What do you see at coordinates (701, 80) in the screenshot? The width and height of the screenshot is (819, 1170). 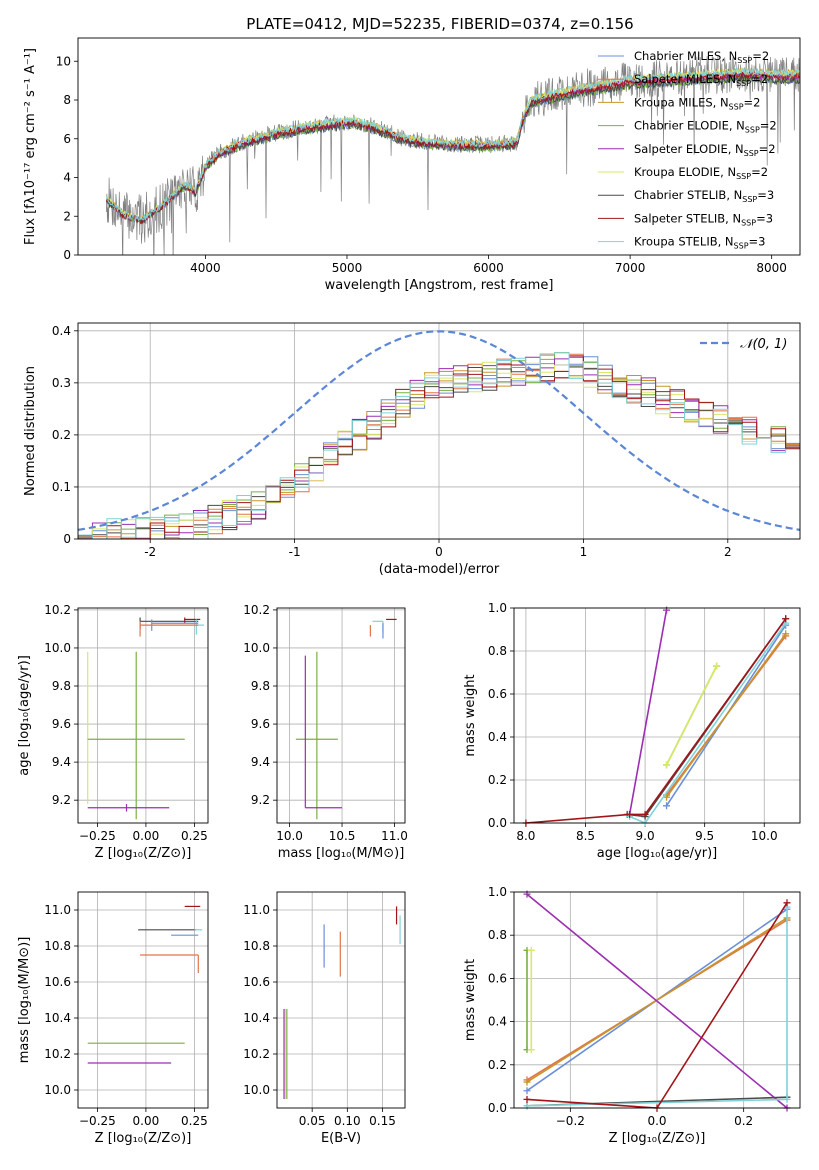 I see `legend-label: Salpeter MILES, NSSP=2` at bounding box center [701, 80].